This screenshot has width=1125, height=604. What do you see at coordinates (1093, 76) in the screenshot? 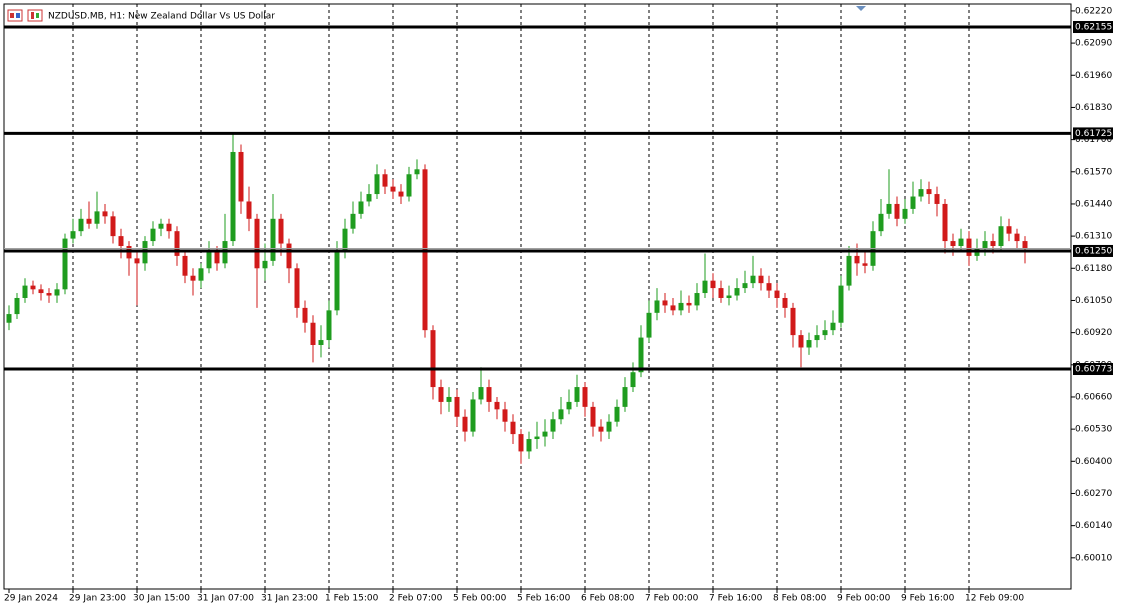
I see `y-tick-label: 0.61960` at bounding box center [1093, 76].